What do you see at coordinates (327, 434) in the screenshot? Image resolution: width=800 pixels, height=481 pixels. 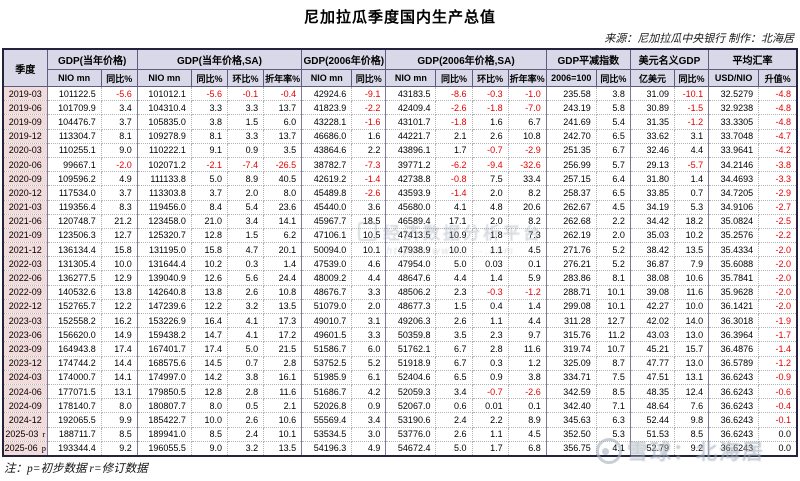 I see `table-cell: 53534.5` at bounding box center [327, 434].